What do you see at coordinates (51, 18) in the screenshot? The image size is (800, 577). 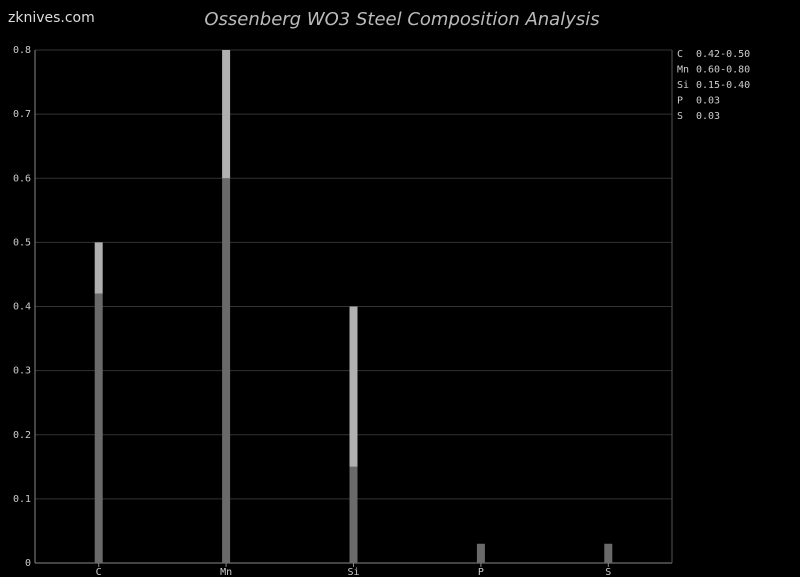 I see `site-watermark: zknives.com` at bounding box center [51, 18].